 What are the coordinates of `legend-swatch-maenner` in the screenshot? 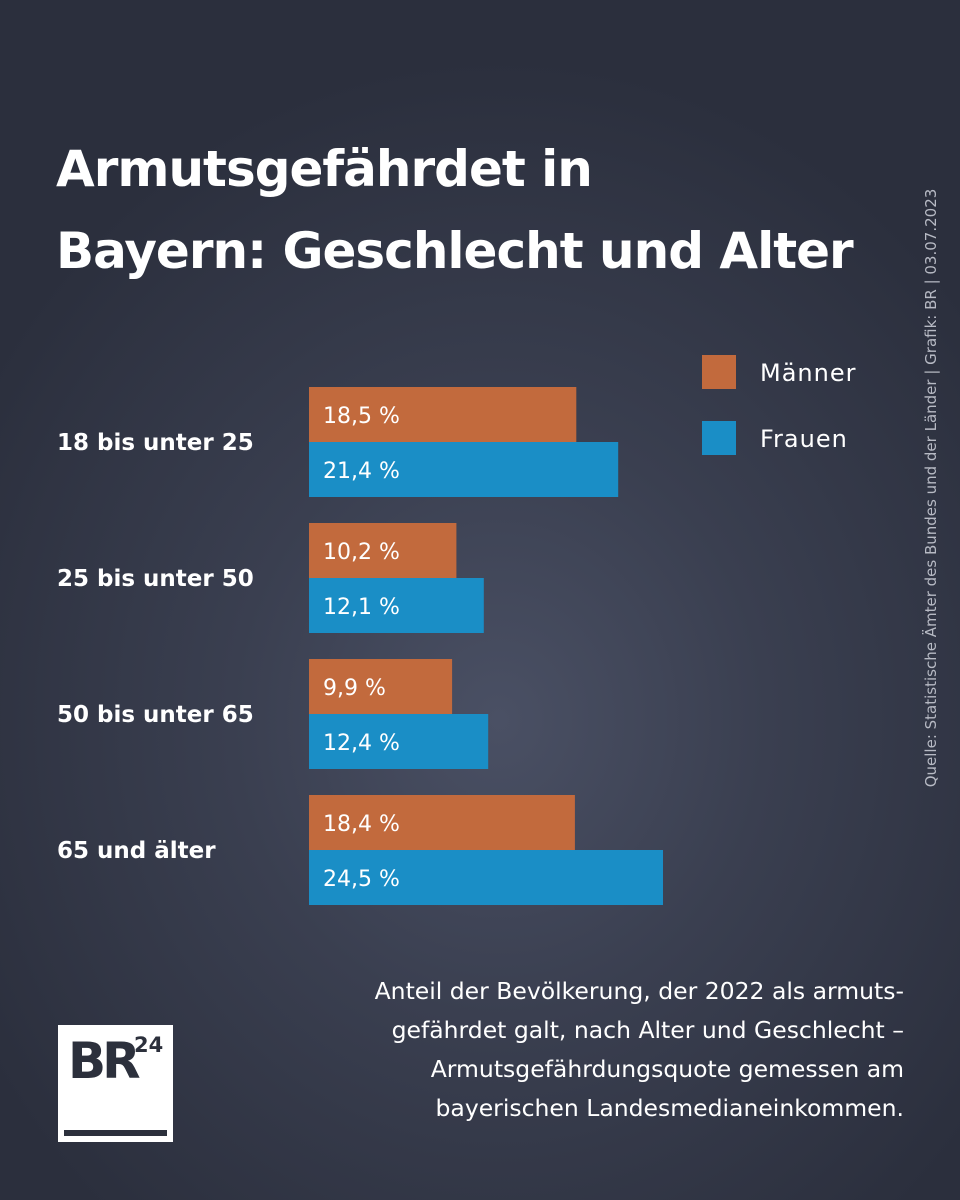 It's located at (719, 372).